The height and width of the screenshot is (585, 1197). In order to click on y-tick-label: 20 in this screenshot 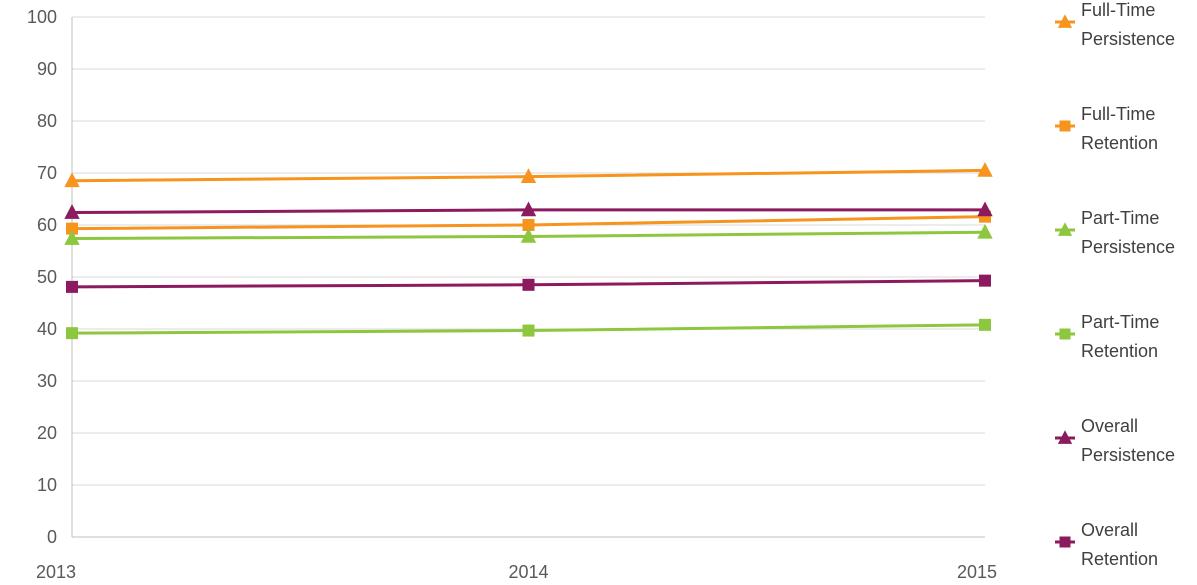, I will do `click(47, 433)`.